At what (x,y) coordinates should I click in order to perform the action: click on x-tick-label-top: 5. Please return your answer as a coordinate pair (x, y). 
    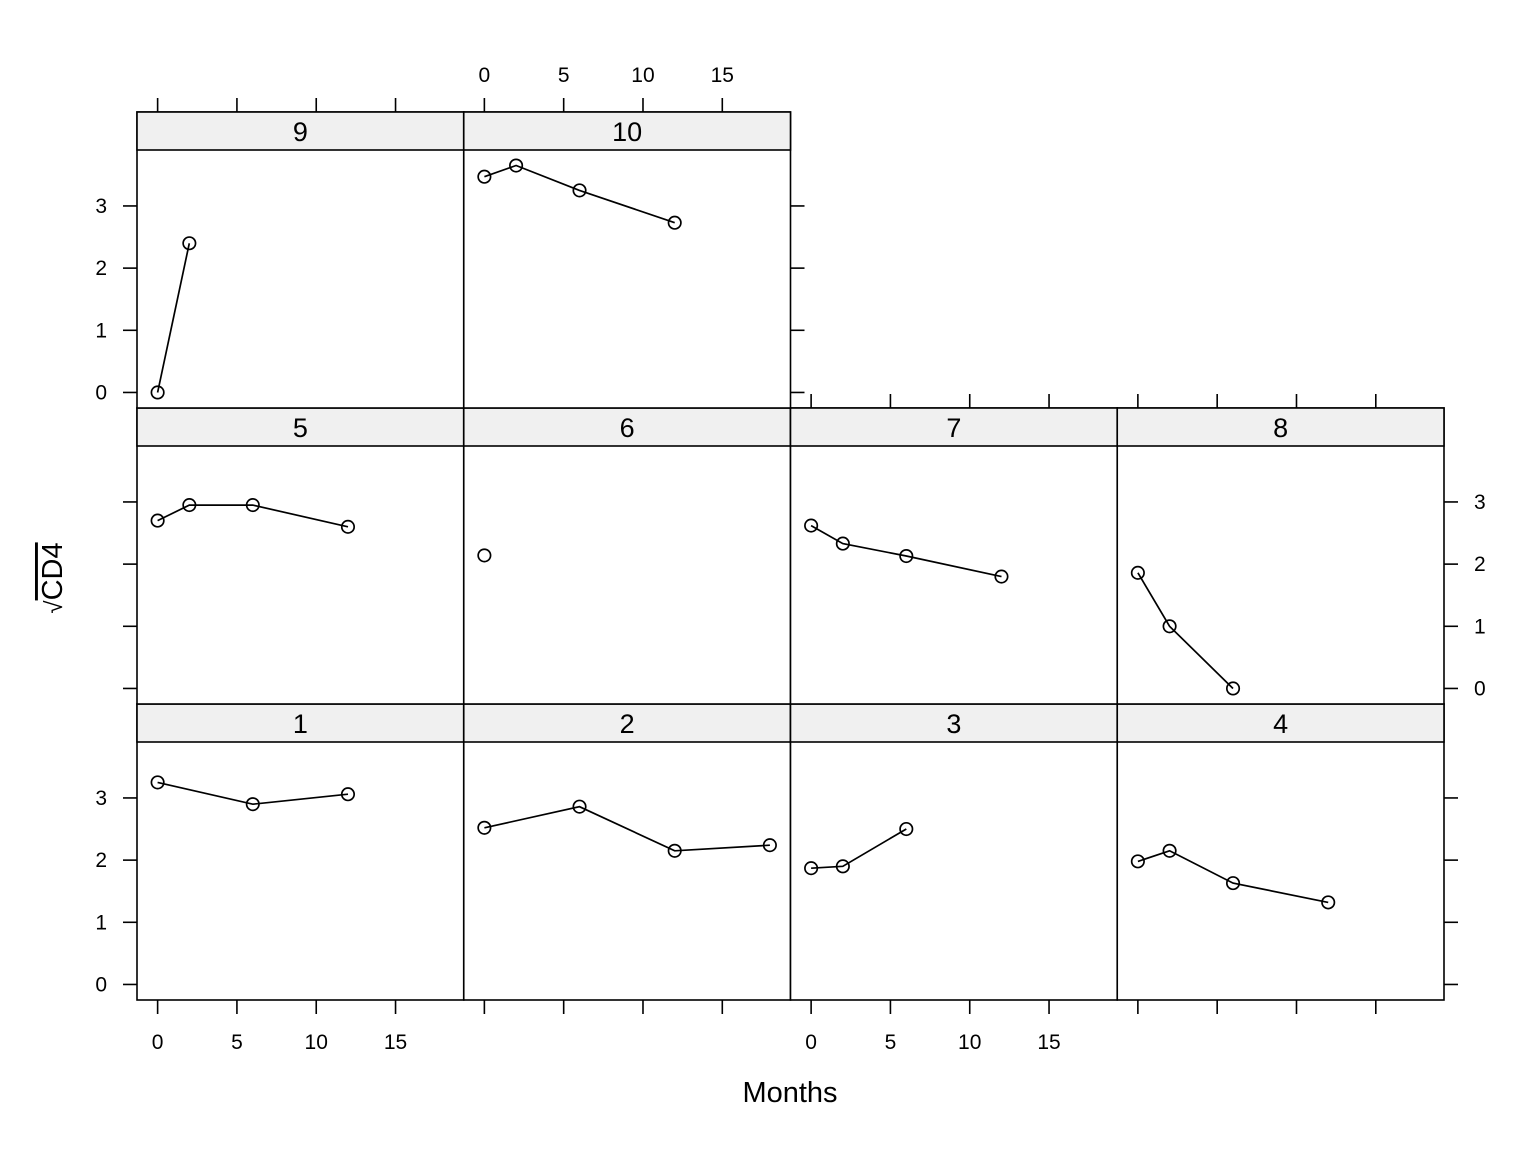
    Looking at the image, I should click on (564, 75).